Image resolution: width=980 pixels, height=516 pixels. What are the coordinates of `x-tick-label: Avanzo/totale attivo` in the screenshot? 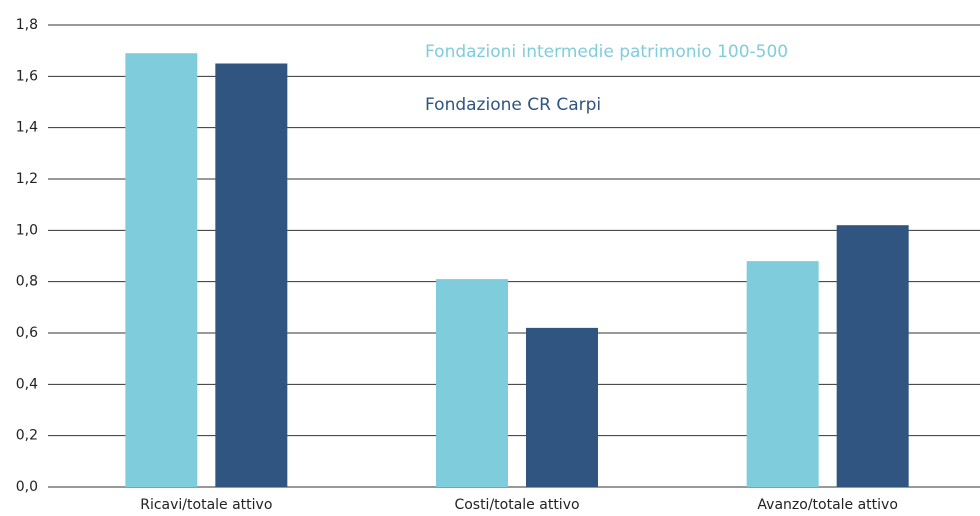 It's located at (827, 505).